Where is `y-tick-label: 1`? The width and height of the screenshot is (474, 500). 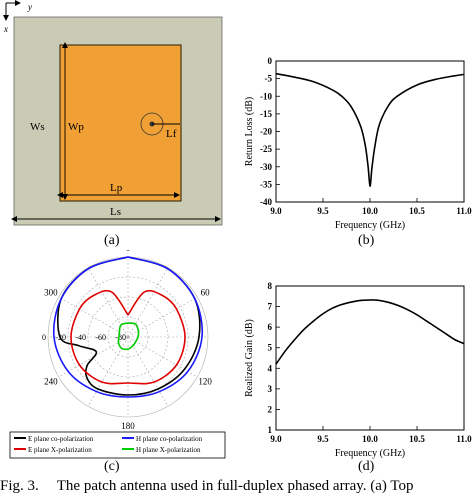
y-tick-label: 1 is located at coordinates (270, 430).